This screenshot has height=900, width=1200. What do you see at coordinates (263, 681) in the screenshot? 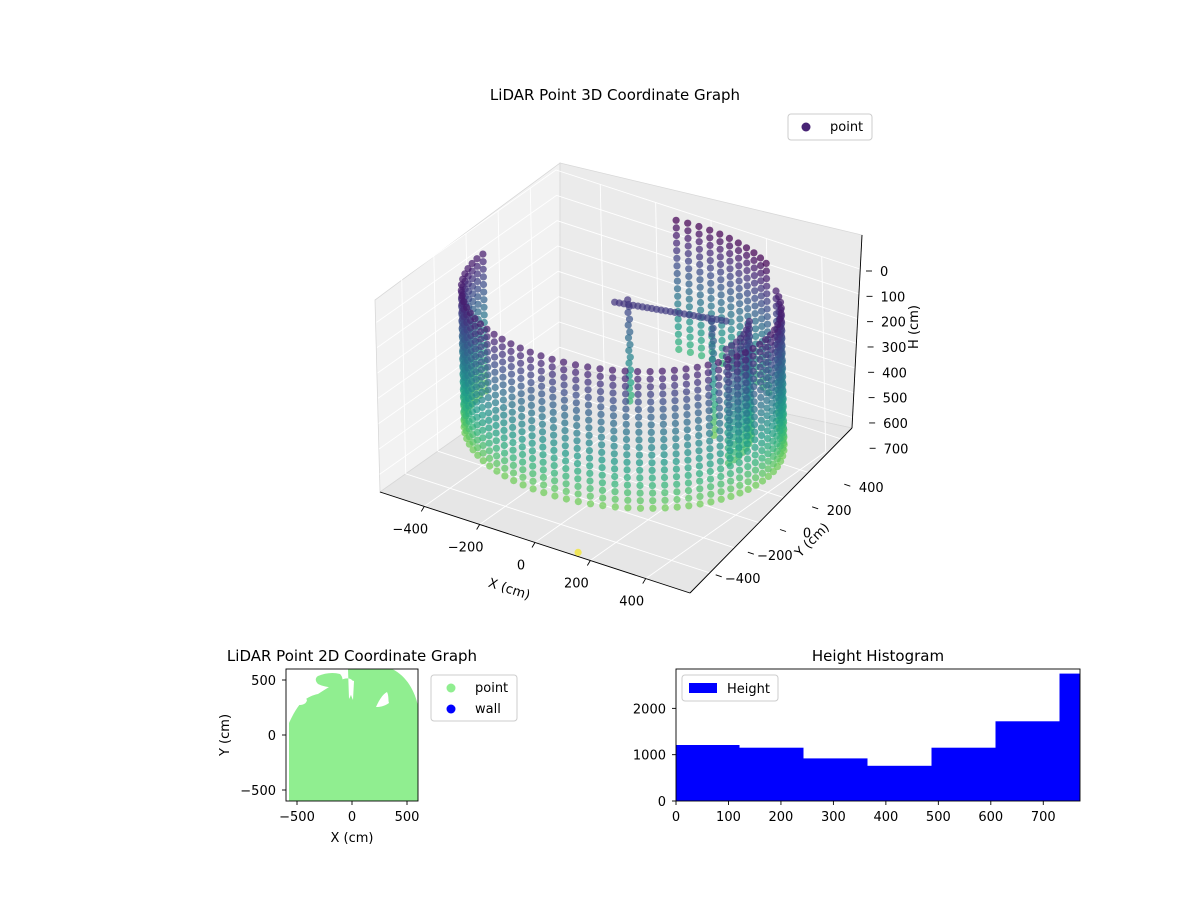
I see `y-tick-label-2d: 500` at bounding box center [263, 681].